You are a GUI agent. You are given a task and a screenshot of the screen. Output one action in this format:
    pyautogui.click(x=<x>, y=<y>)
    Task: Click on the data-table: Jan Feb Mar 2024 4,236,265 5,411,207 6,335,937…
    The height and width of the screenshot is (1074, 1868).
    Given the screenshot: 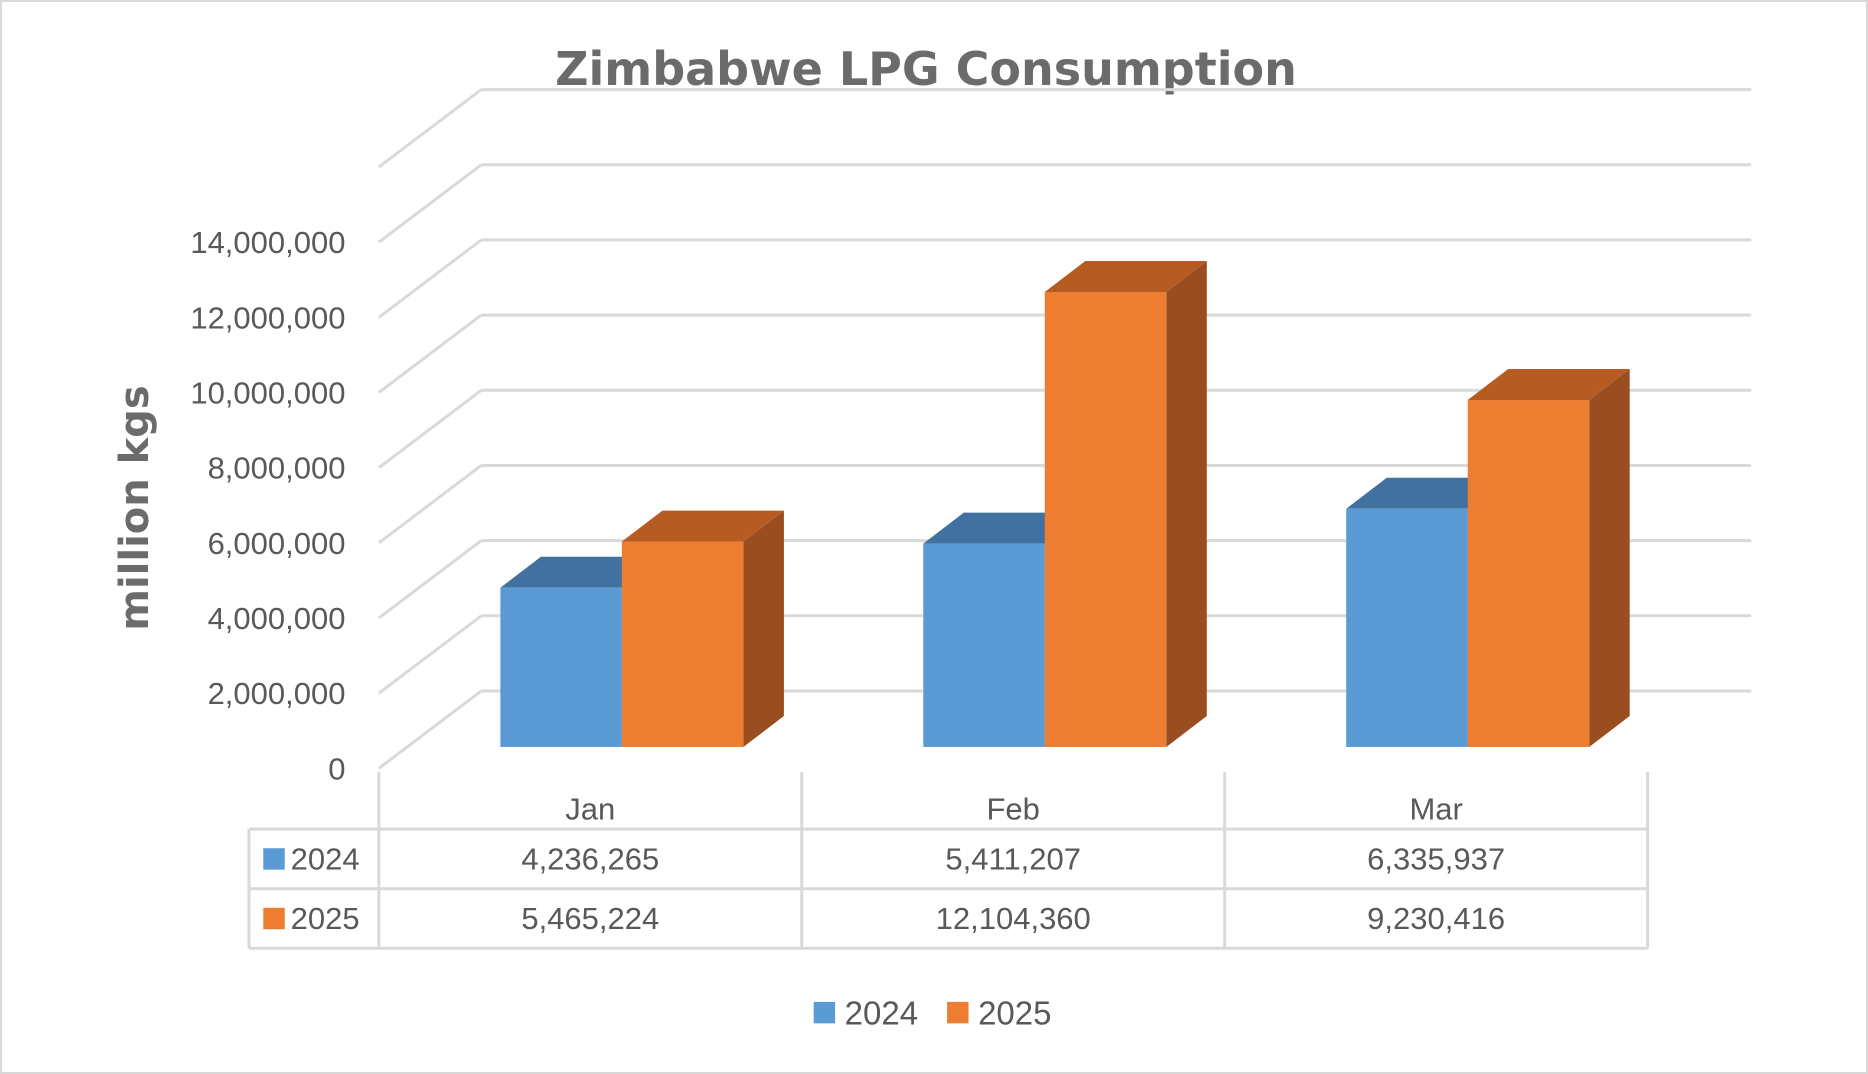 What is the action you would take?
    pyautogui.click(x=948, y=860)
    